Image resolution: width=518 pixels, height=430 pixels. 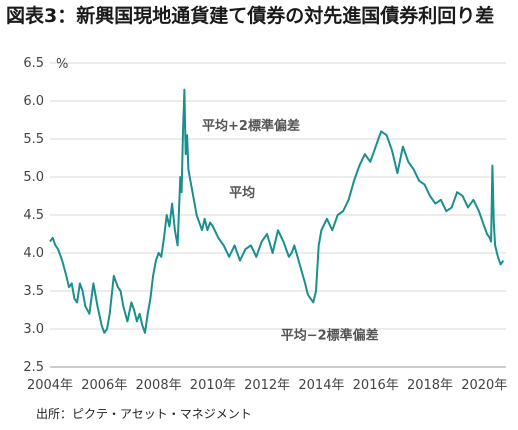 What do you see at coordinates (330, 336) in the screenshot?
I see `annotation-label: 平均−2標準偏差` at bounding box center [330, 336].